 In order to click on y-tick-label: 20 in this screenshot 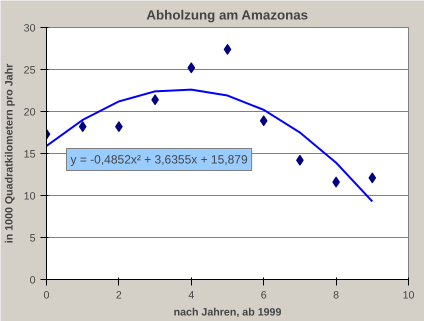, I will do `click(30, 112)`.